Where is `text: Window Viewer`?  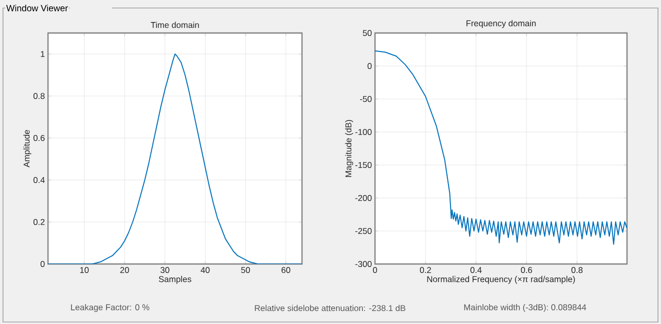
text: Window Viewer is located at coordinates (37, 8).